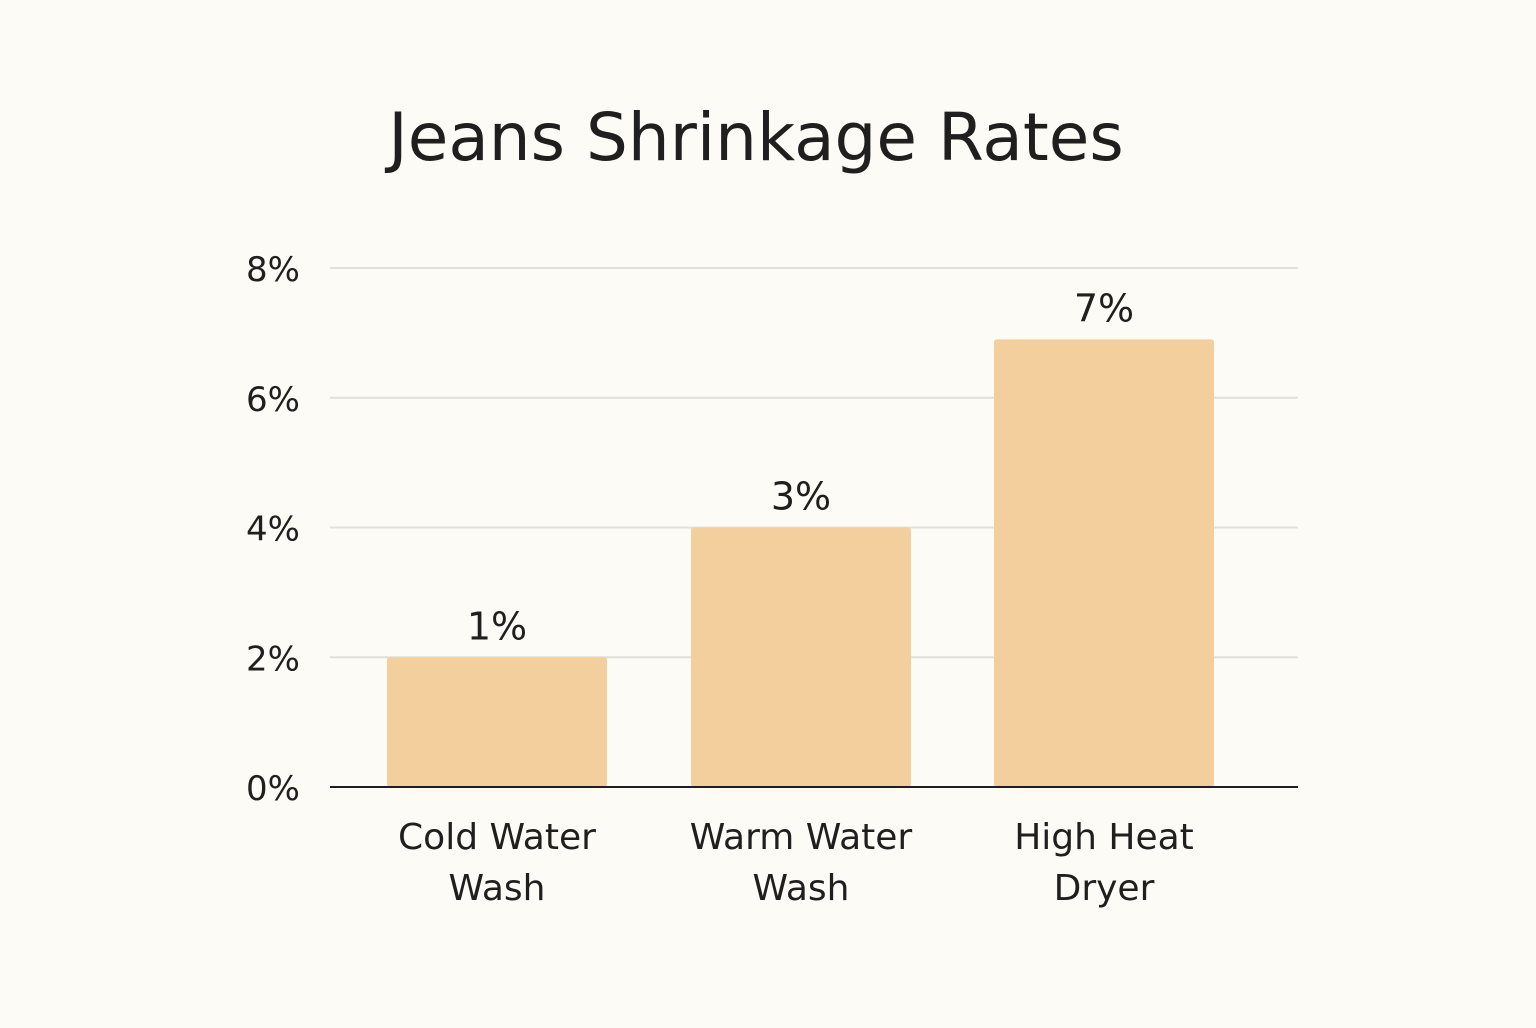  What do you see at coordinates (1104, 308) in the screenshot?
I see `data-label: 7%` at bounding box center [1104, 308].